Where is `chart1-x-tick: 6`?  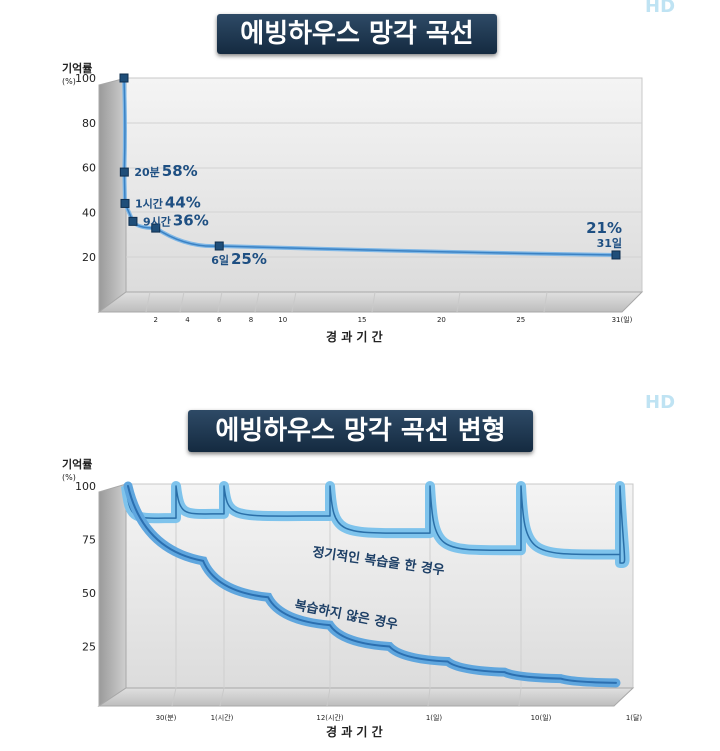 chart1-x-tick: 6 is located at coordinates (219, 320).